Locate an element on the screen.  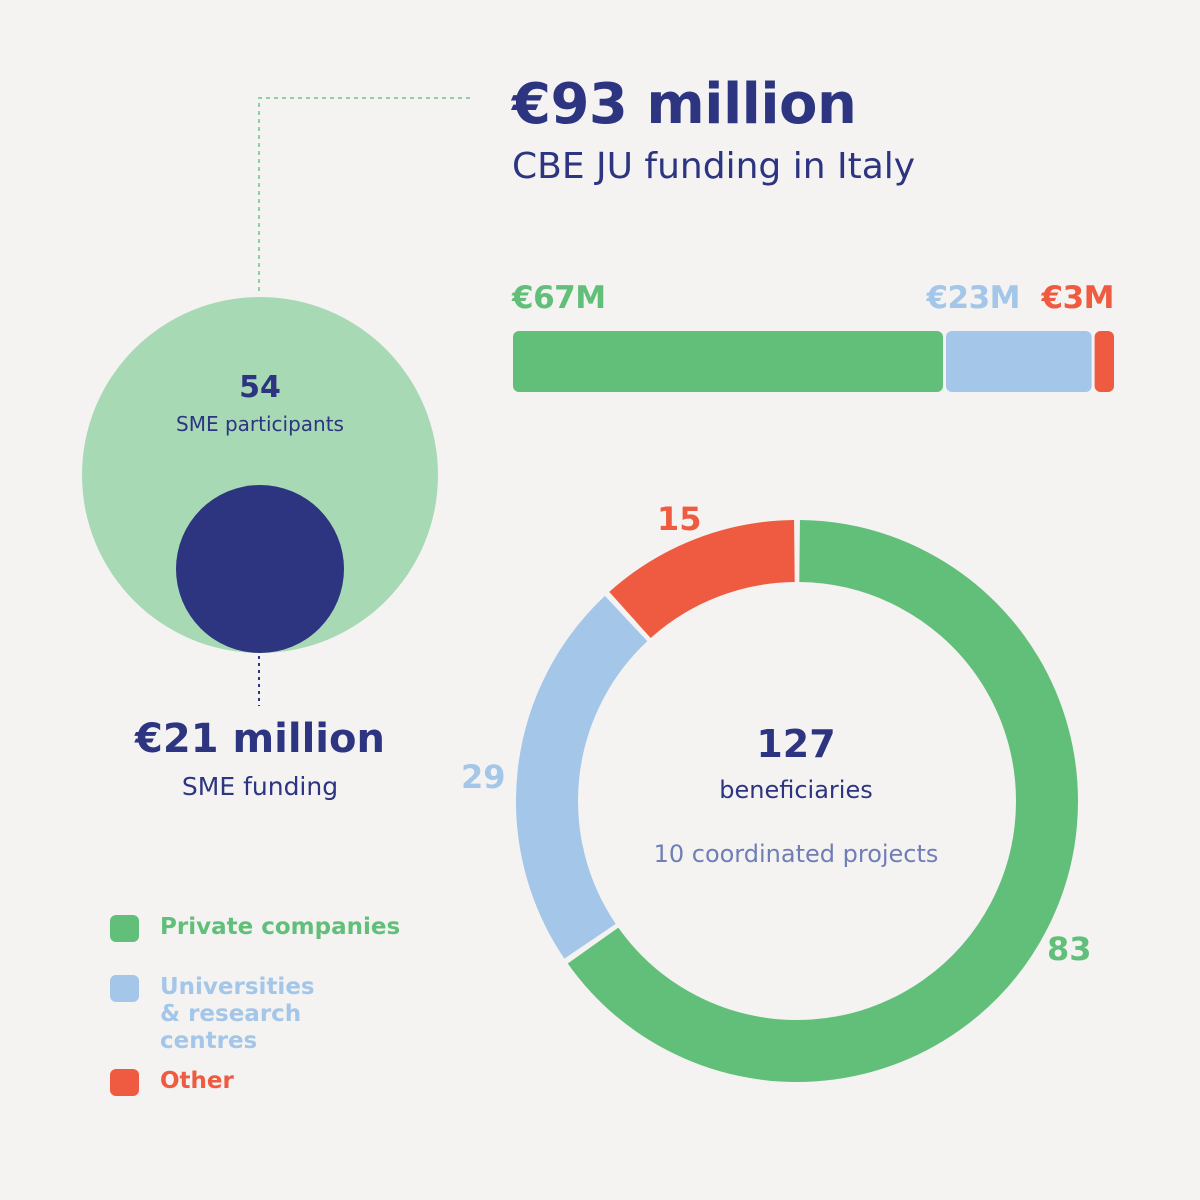
beneficiaries-label: beneficiaries is located at coordinates (796, 790).